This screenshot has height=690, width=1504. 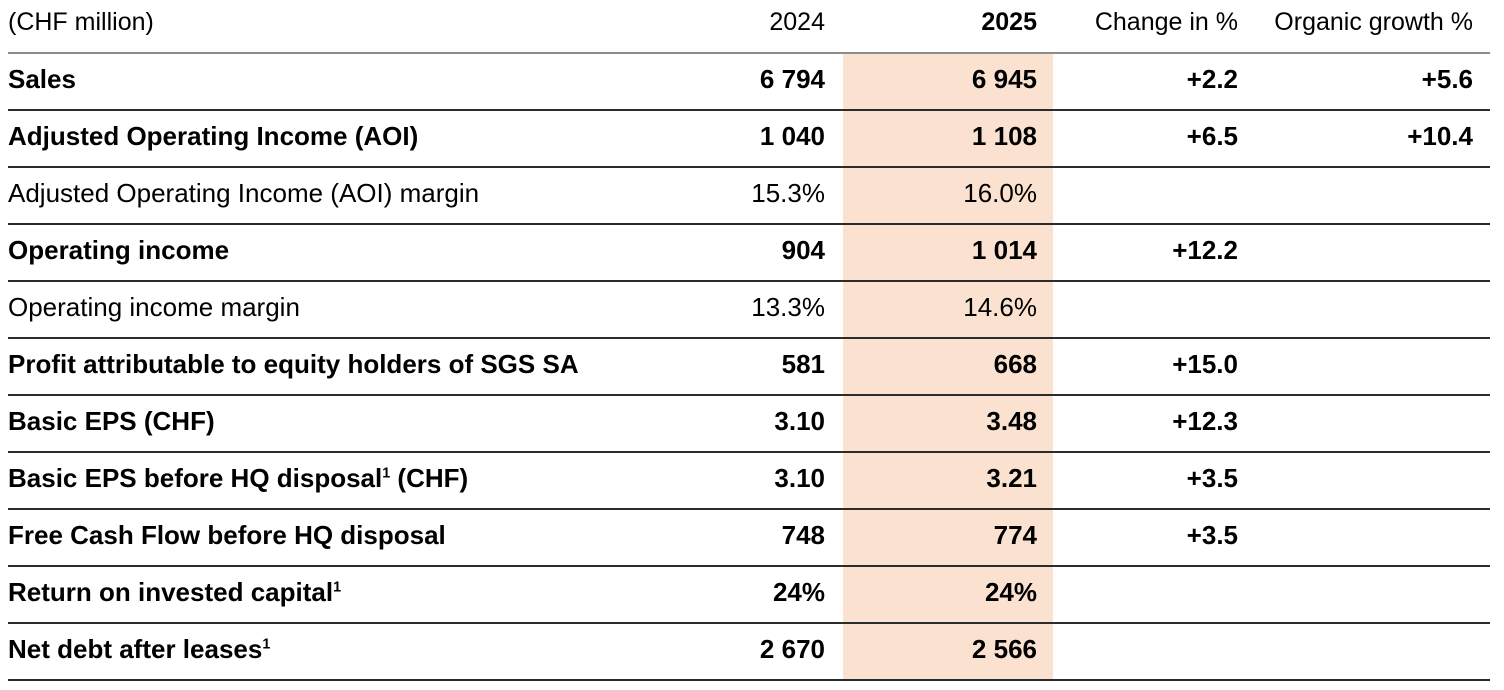 I want to click on cell-2025: 24%, so click(x=948, y=595).